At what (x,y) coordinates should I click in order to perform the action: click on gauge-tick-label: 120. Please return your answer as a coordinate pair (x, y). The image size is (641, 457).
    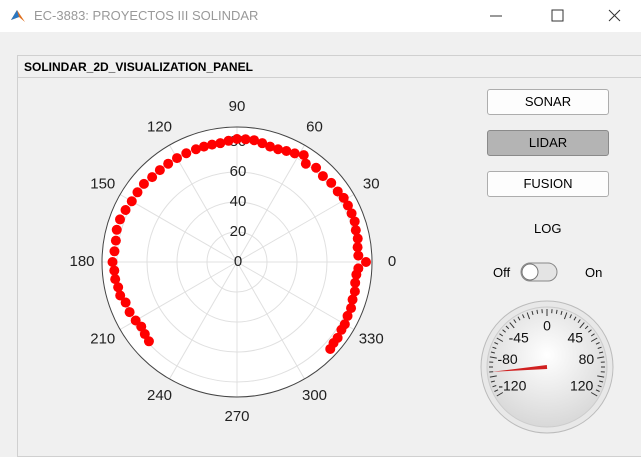
    Looking at the image, I should click on (582, 386).